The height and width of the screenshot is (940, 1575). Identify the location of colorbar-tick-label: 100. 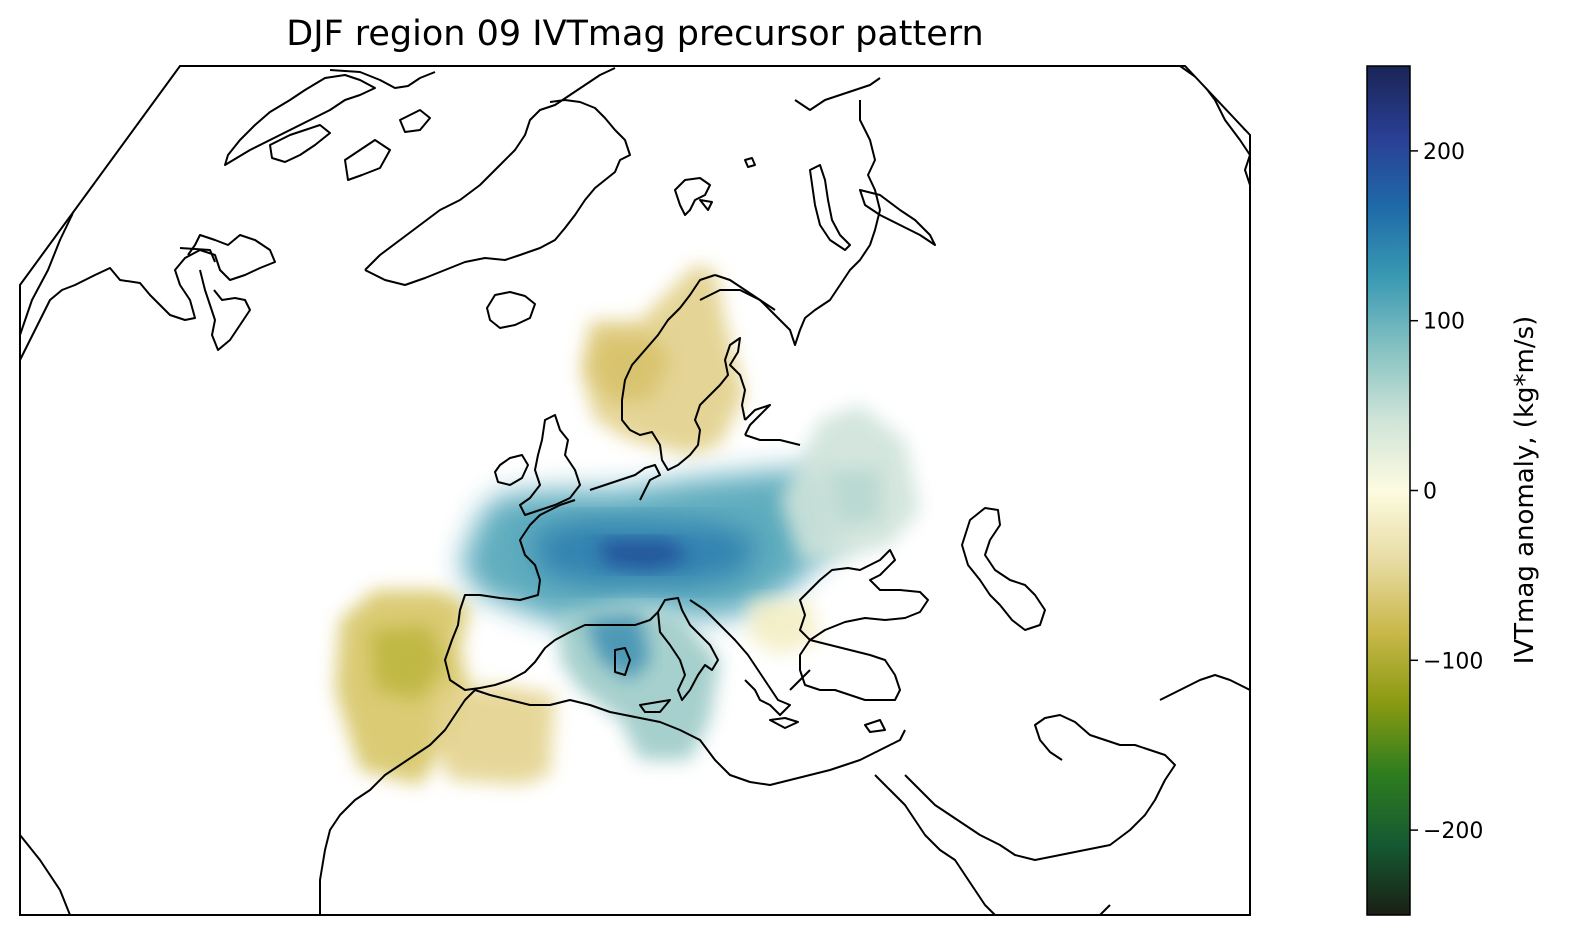
(1444, 322).